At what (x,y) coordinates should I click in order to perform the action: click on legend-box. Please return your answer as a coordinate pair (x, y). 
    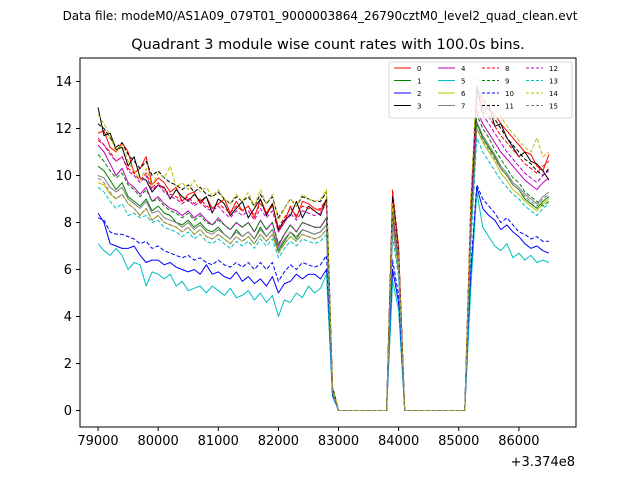
    Looking at the image, I should click on (480, 90).